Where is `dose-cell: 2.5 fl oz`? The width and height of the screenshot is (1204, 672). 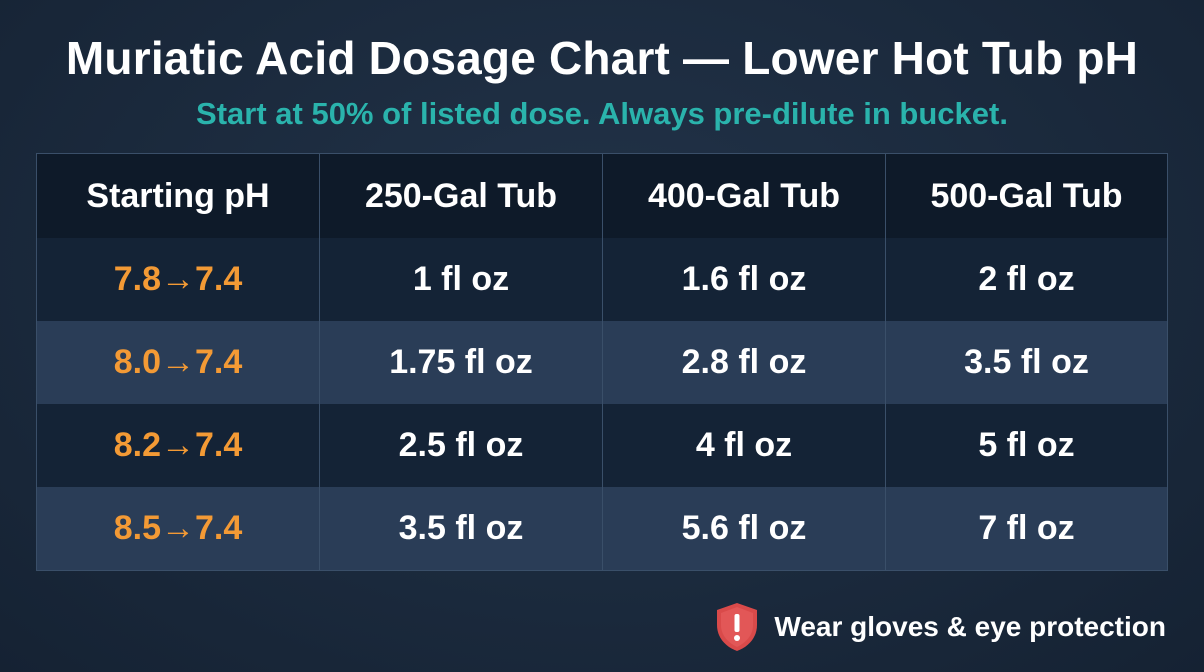 dose-cell: 2.5 fl oz is located at coordinates (461, 445).